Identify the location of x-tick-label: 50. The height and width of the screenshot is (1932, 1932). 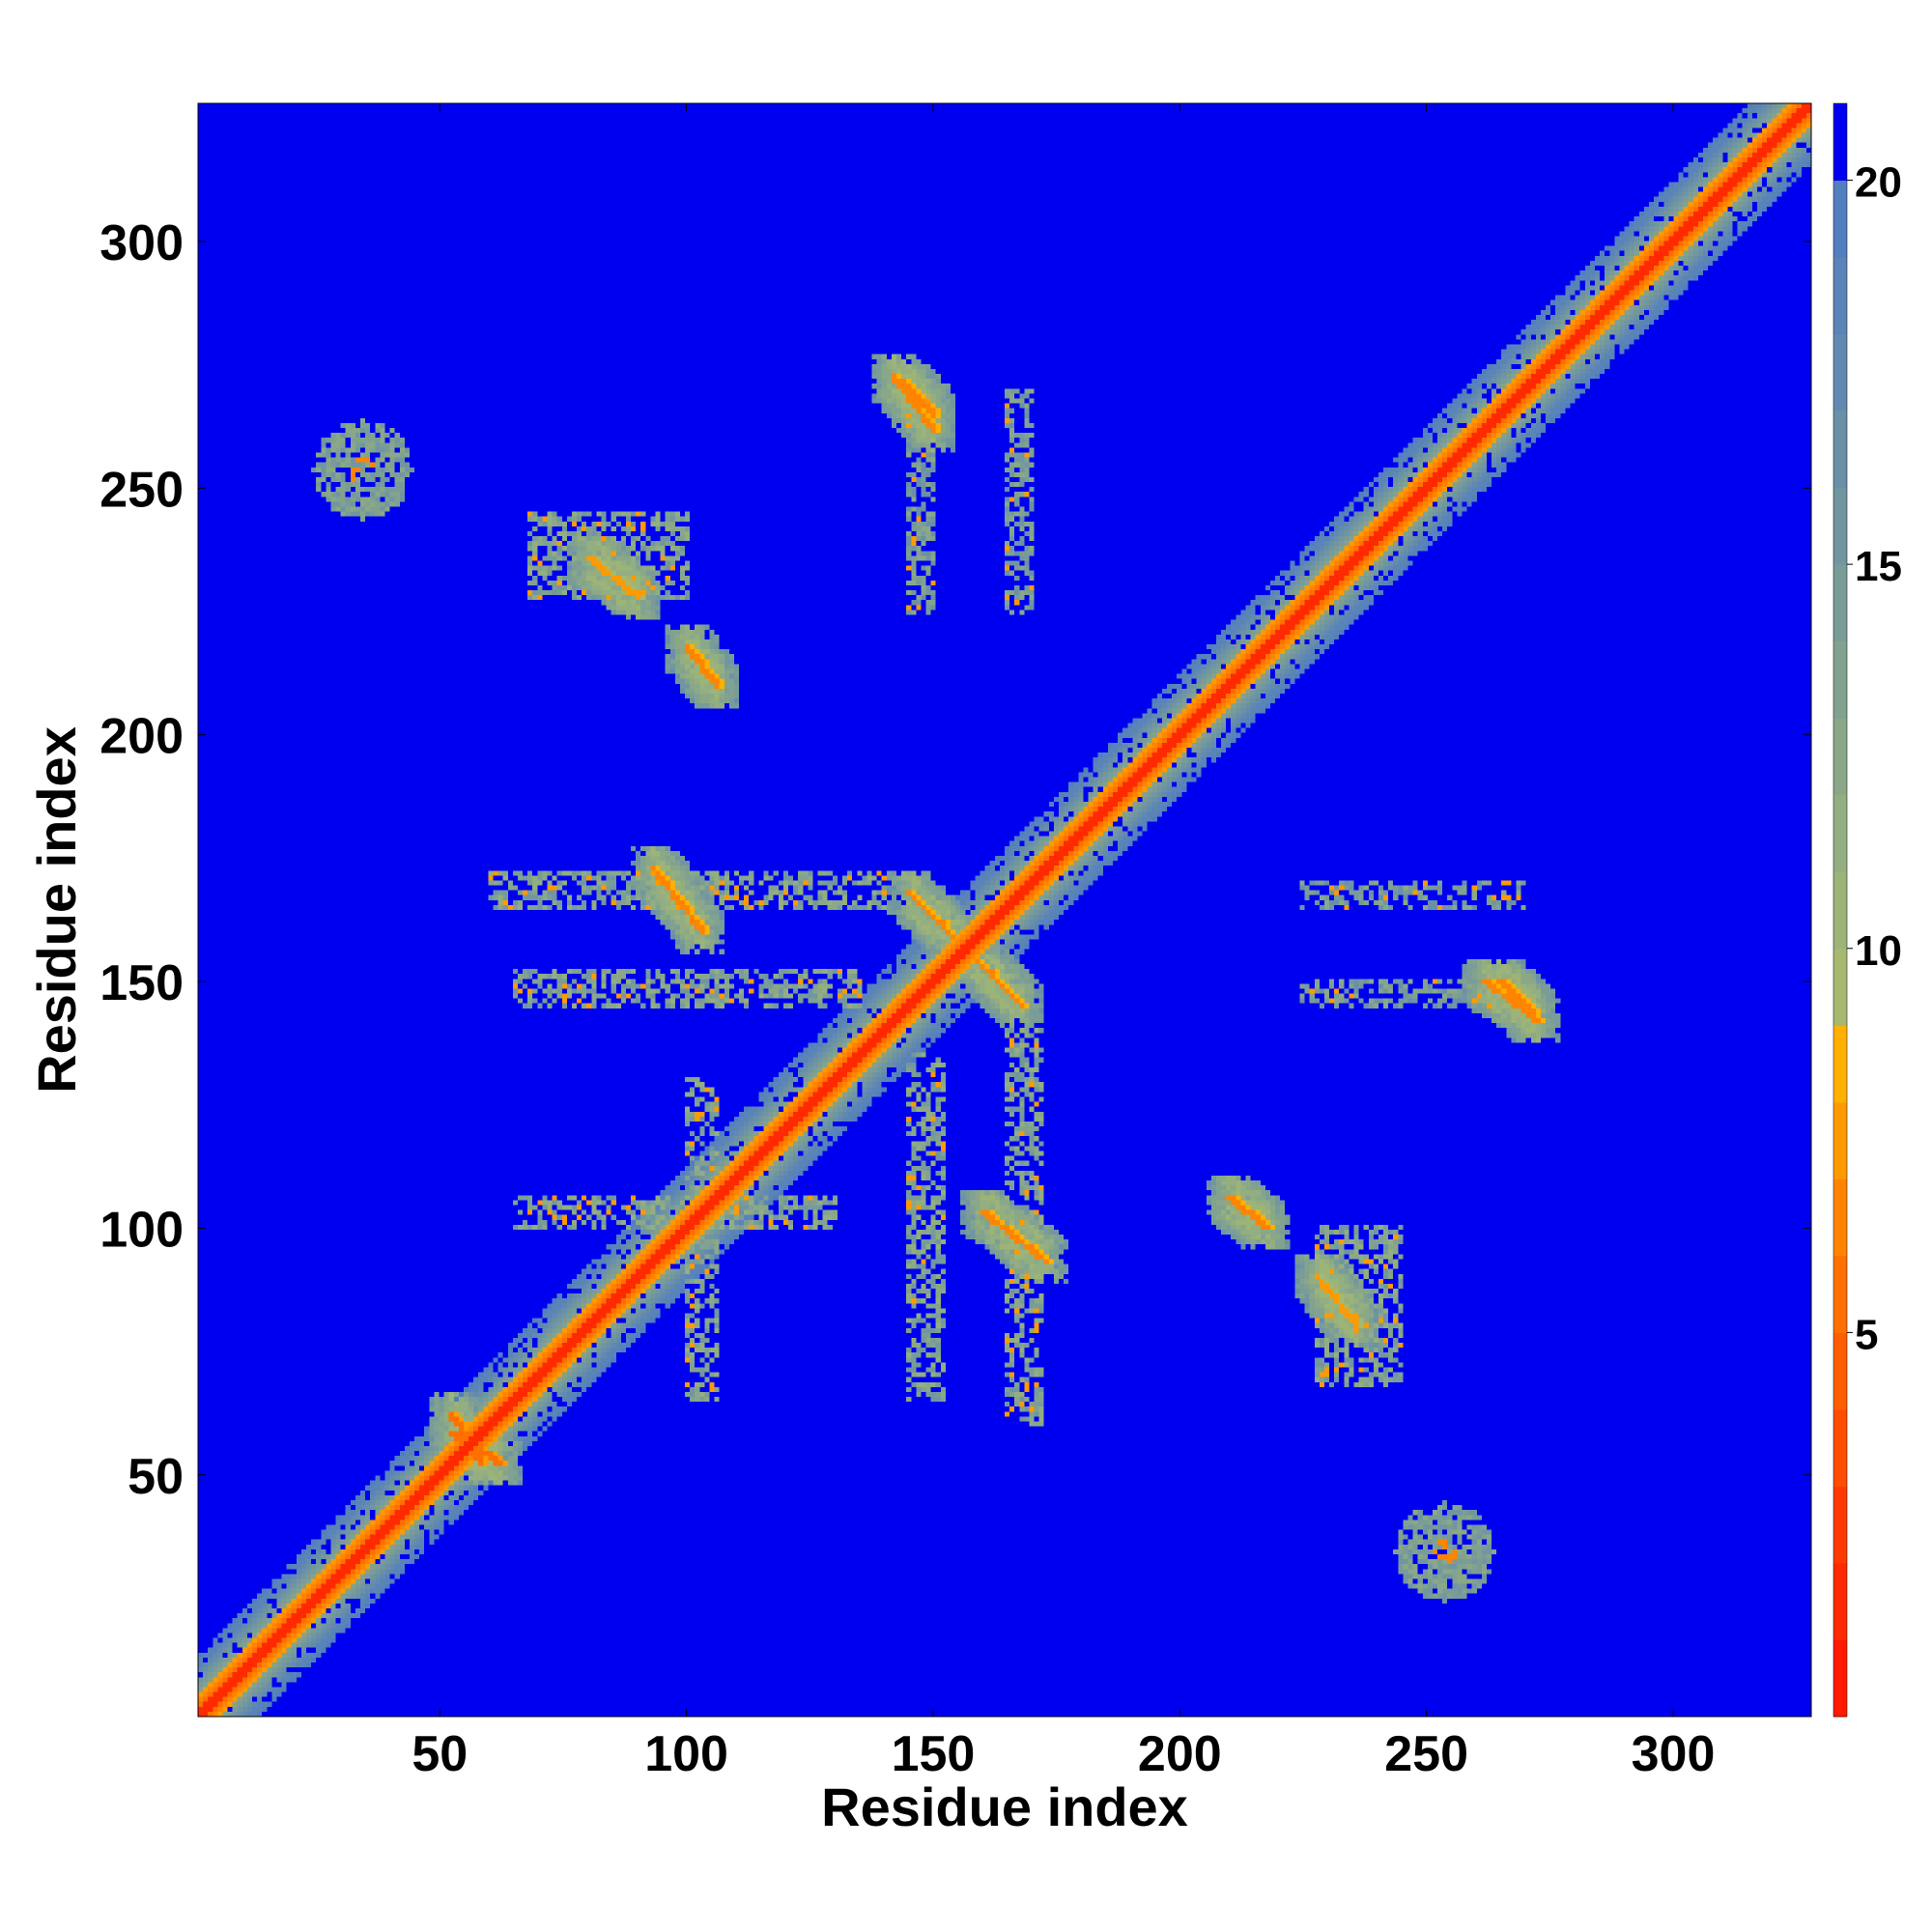
(440, 1754).